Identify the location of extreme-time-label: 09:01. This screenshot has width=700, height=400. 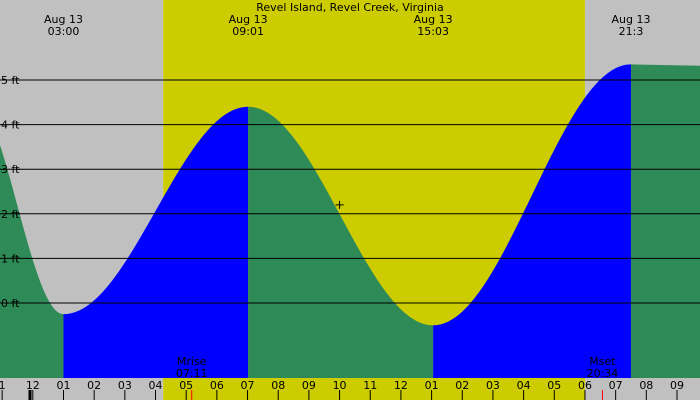
(248, 31).